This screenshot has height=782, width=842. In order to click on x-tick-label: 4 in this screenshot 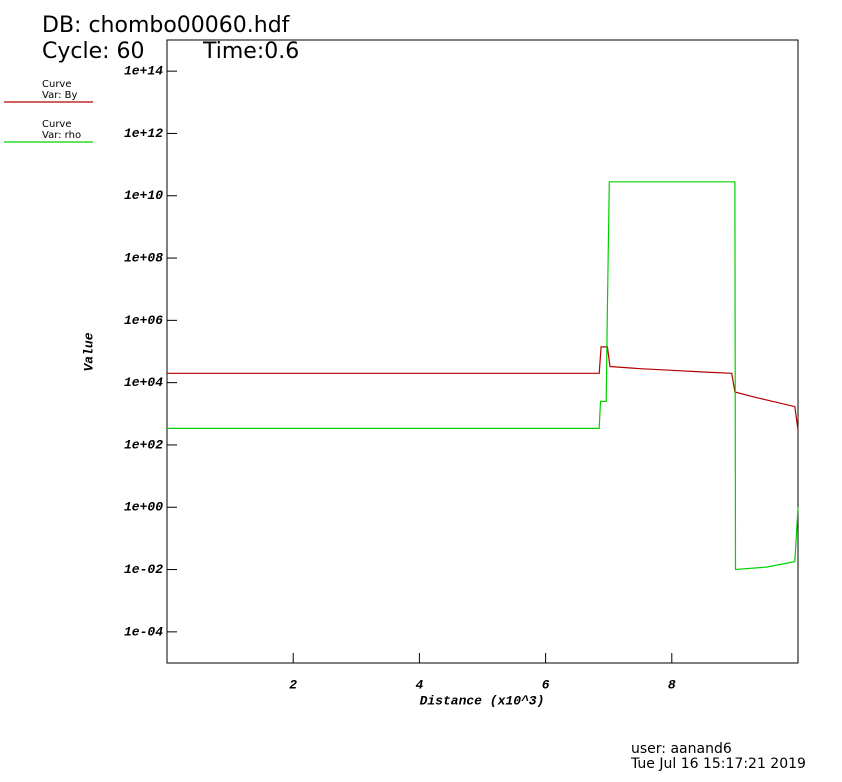, I will do `click(419, 684)`.